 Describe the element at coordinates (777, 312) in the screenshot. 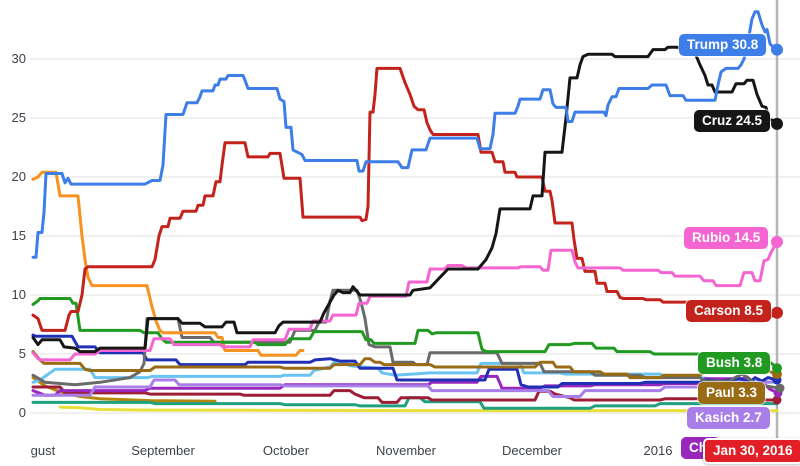

I see `carson-end-dot` at that location.